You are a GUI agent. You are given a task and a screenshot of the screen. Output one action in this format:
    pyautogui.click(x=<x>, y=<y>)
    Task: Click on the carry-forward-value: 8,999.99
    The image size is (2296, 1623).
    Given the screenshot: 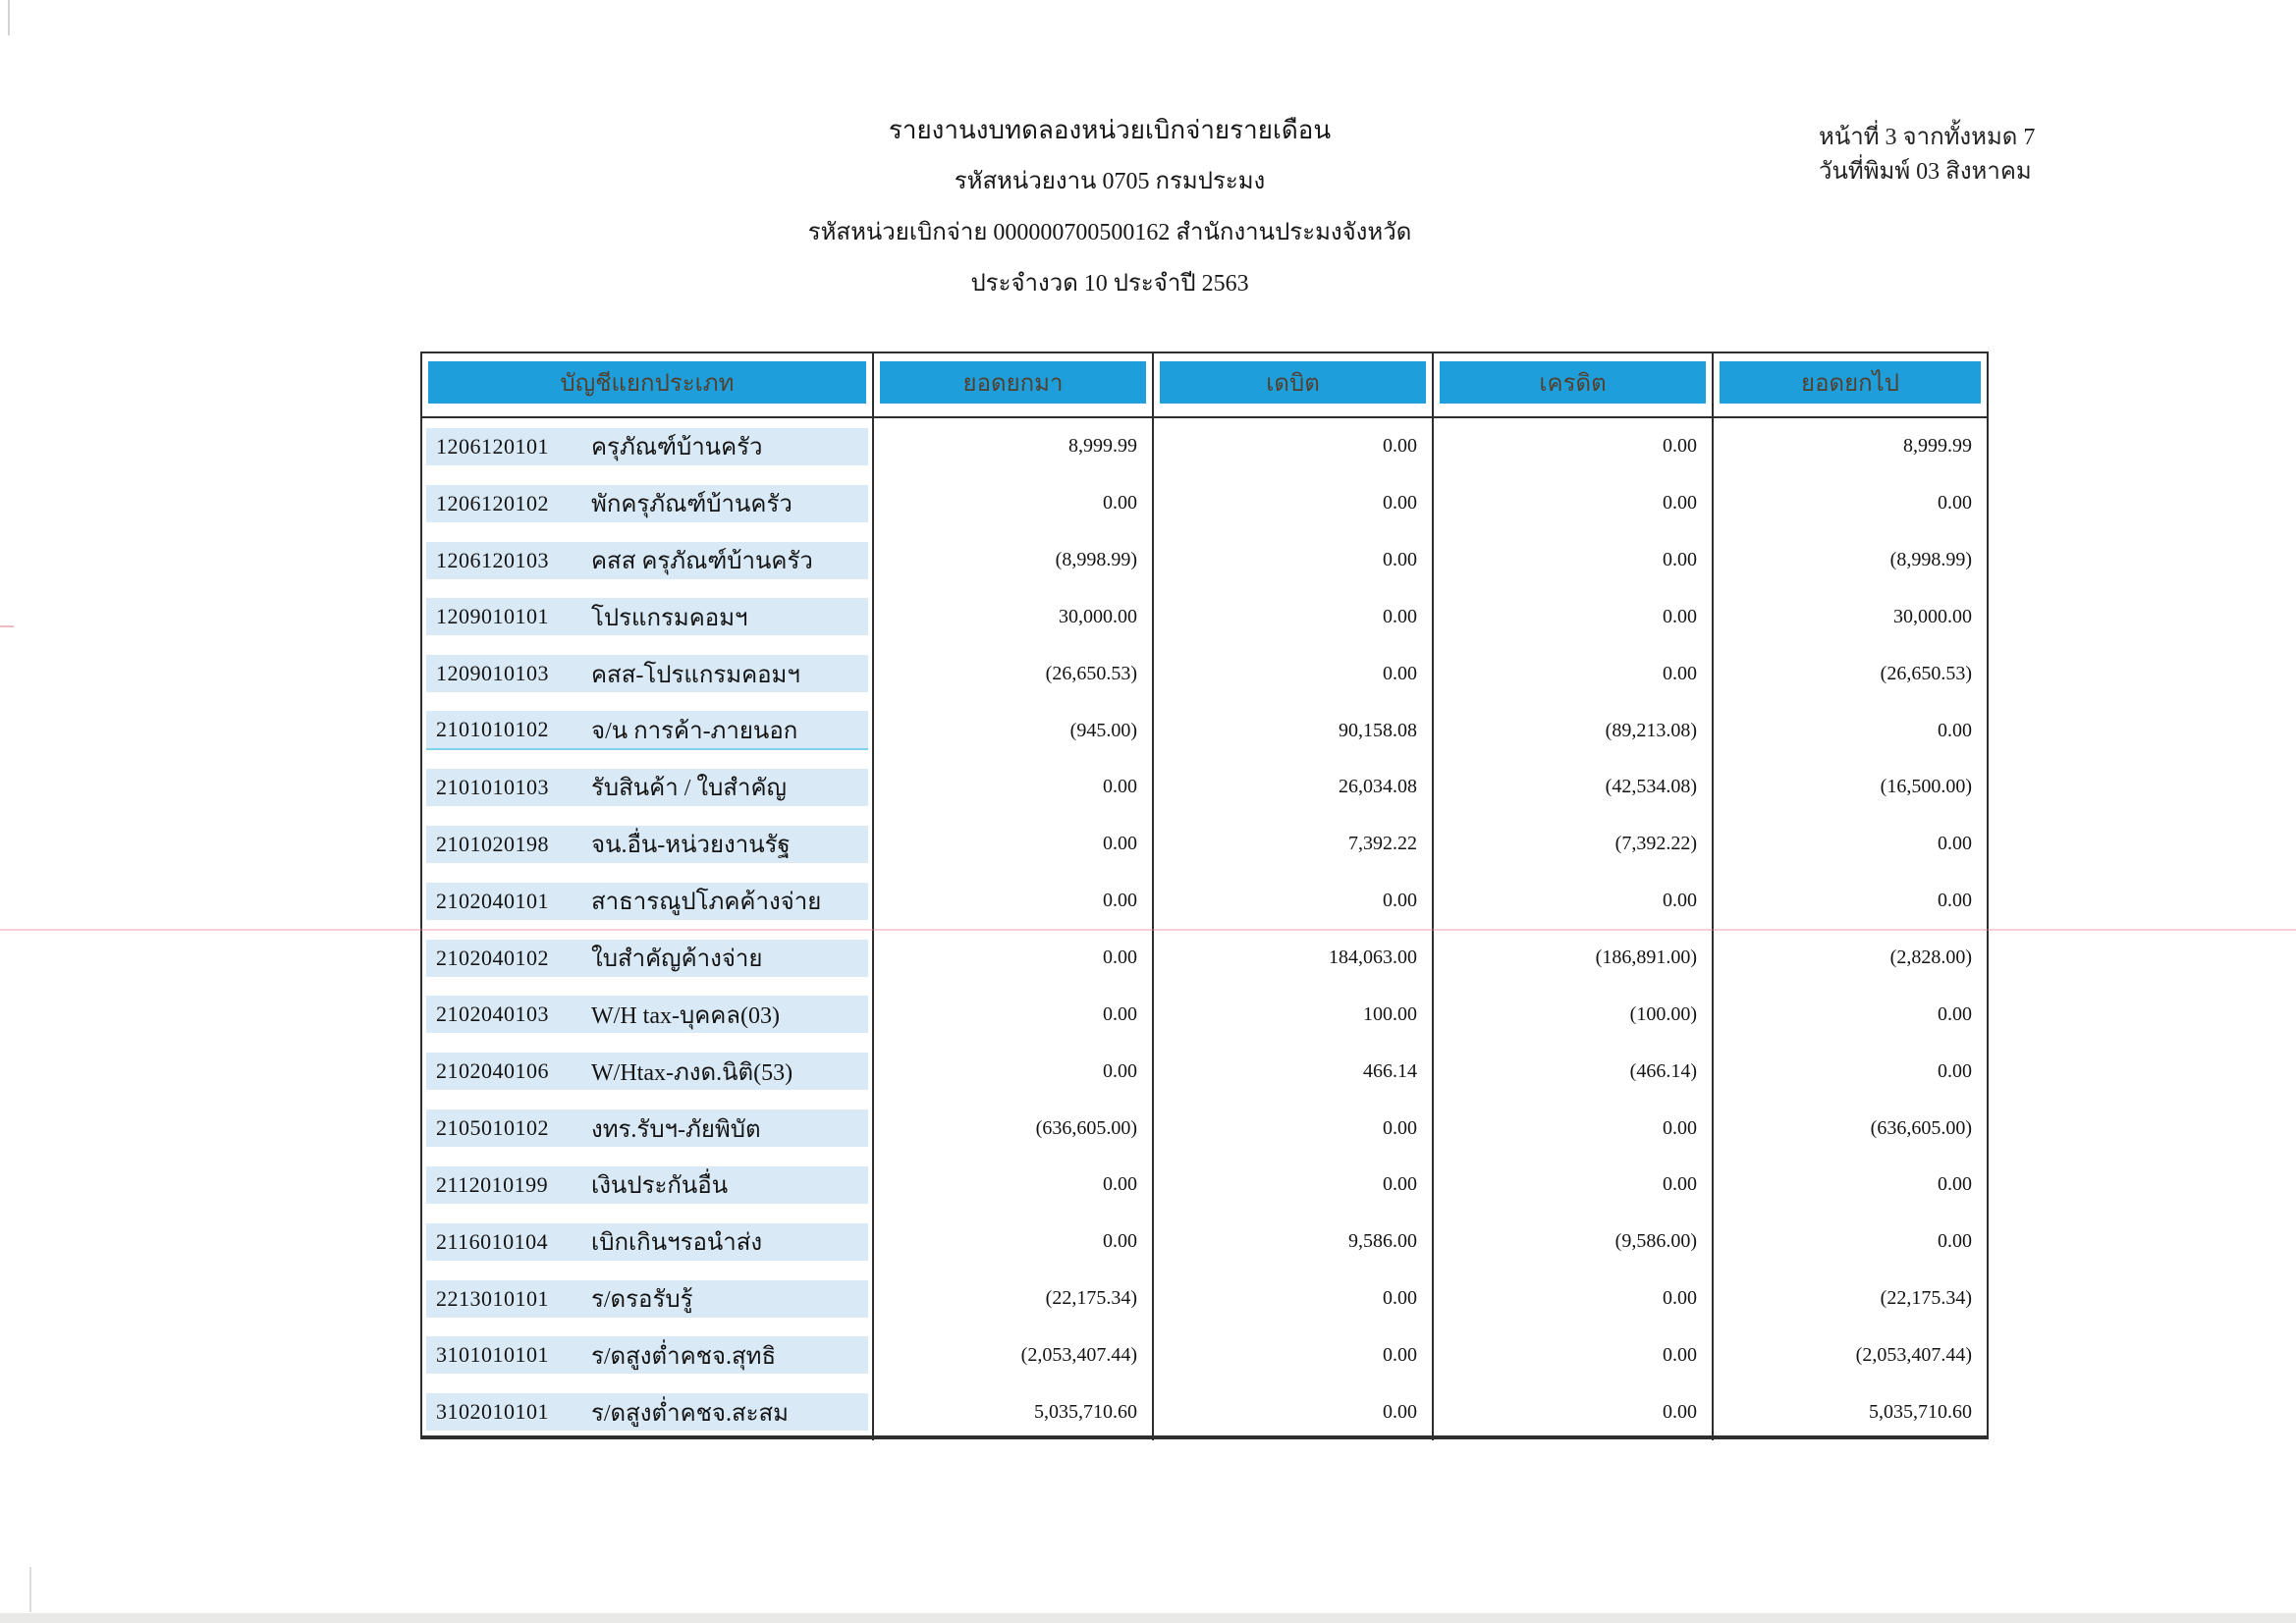 What is the action you would take?
    pyautogui.click(x=1102, y=446)
    